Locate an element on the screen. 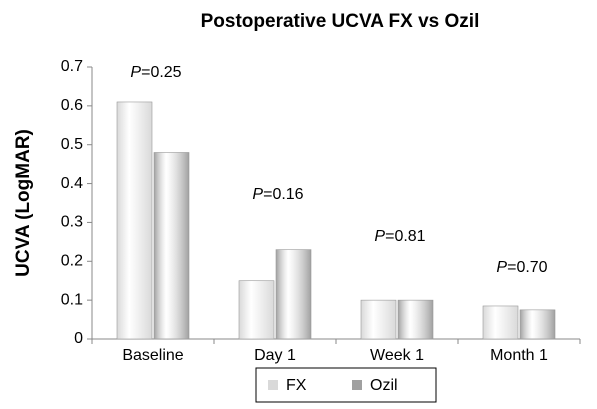  y-tick-label: 0.2 is located at coordinates (72, 261).